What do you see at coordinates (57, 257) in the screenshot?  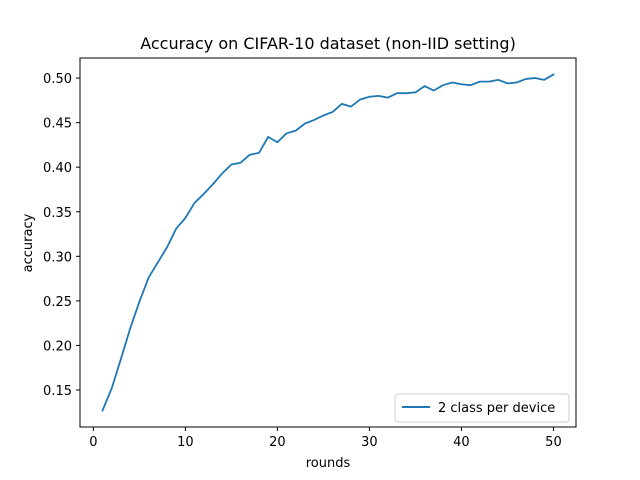 I see `y-tick-label: 0.30` at bounding box center [57, 257].